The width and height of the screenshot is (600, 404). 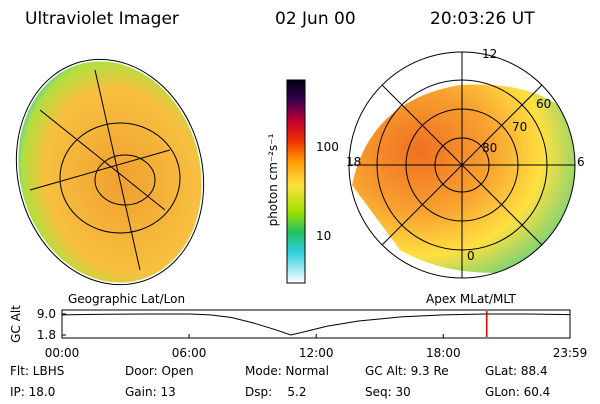 What do you see at coordinates (273, 179) in the screenshot?
I see `colorbar-label: photon cm⁻²s⁻¹` at bounding box center [273, 179].